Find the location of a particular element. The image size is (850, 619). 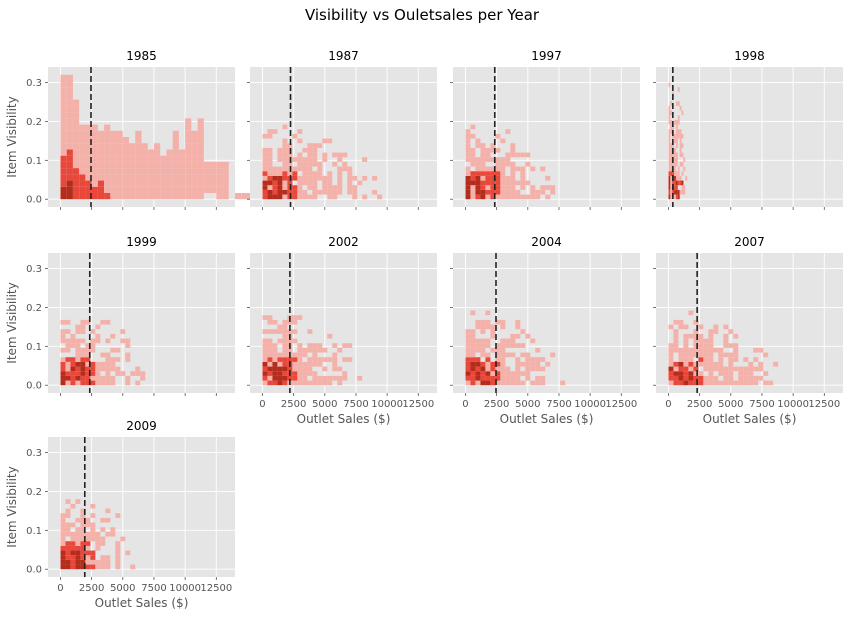

panel-1997: 1997 is located at coordinates (545, 129).